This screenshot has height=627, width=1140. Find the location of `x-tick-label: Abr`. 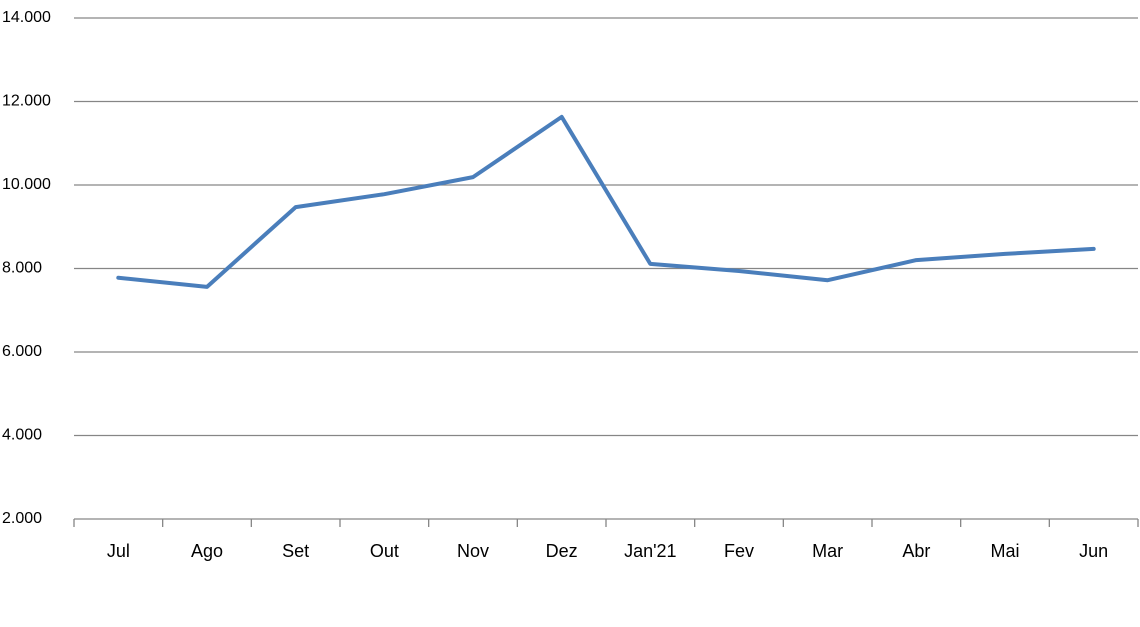

x-tick-label: Abr is located at coordinates (916, 551).